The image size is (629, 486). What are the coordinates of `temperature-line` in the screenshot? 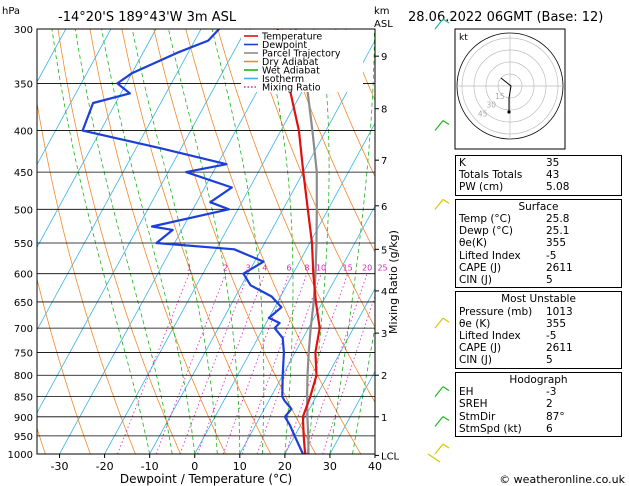 It's located at (298, 241).